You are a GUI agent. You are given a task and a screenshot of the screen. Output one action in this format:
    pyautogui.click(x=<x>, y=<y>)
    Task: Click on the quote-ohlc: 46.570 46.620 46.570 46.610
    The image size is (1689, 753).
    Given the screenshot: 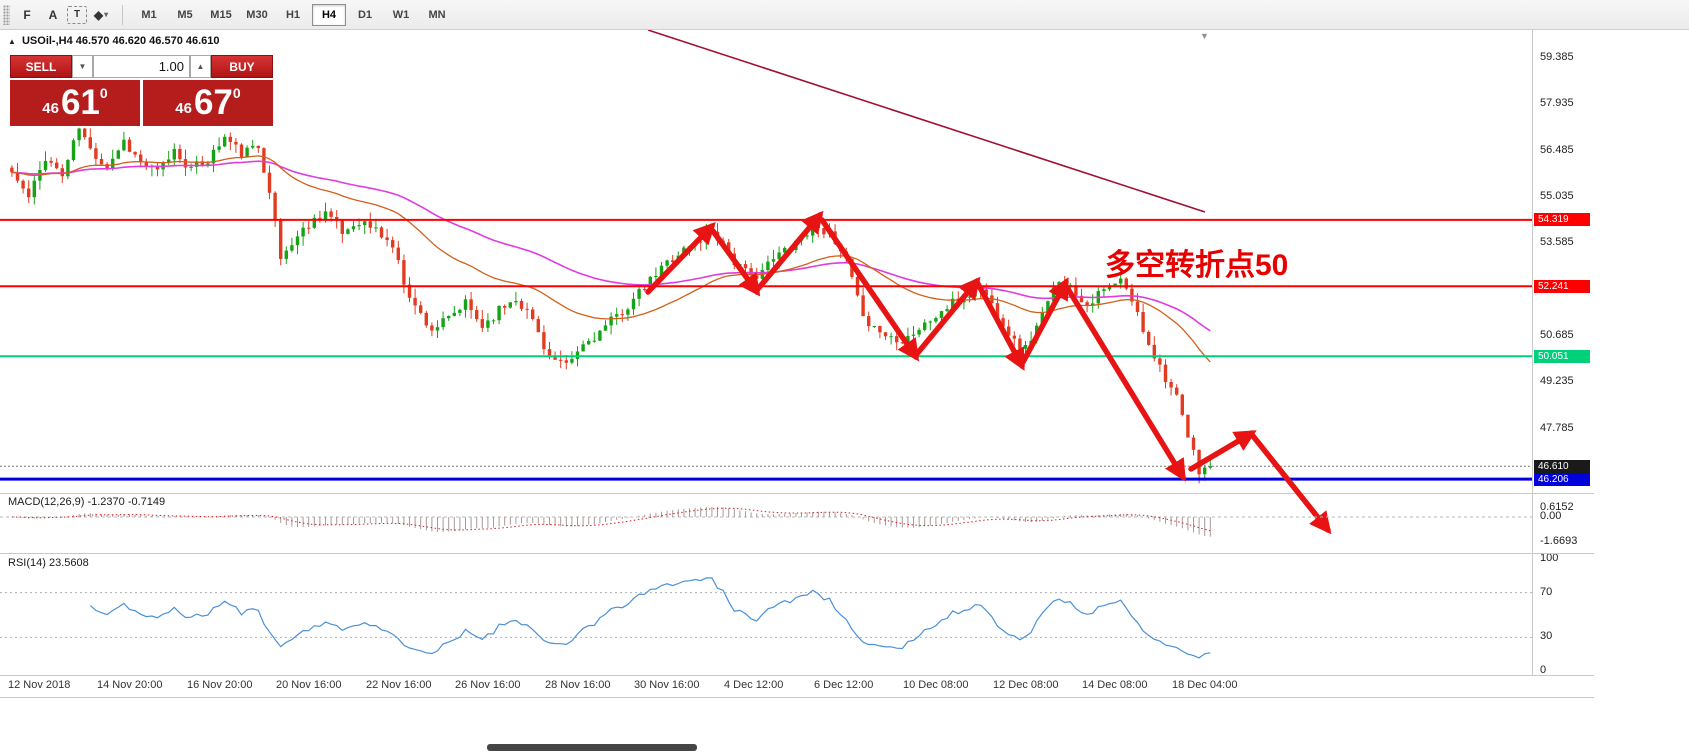 What is the action you would take?
    pyautogui.click(x=147, y=41)
    